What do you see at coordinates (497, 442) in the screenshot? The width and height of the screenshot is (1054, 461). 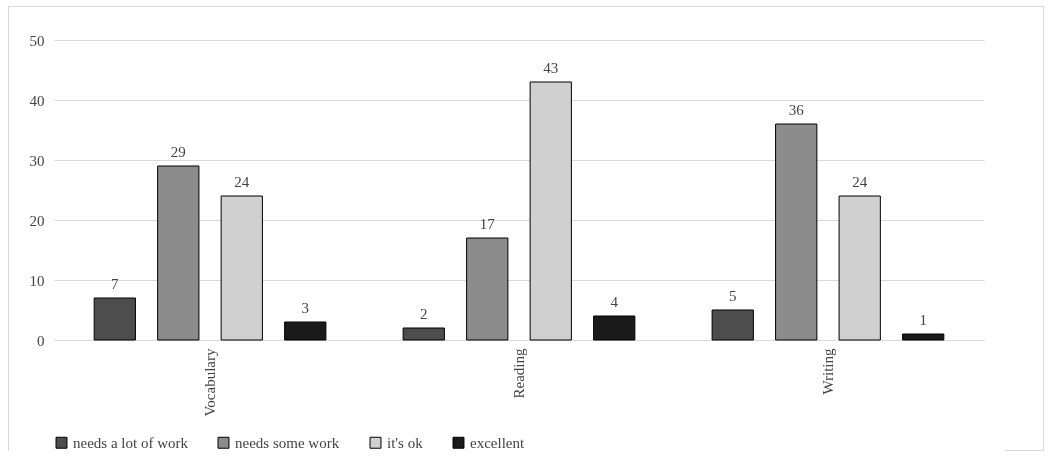 I see `legend-label: excellent` at bounding box center [497, 442].